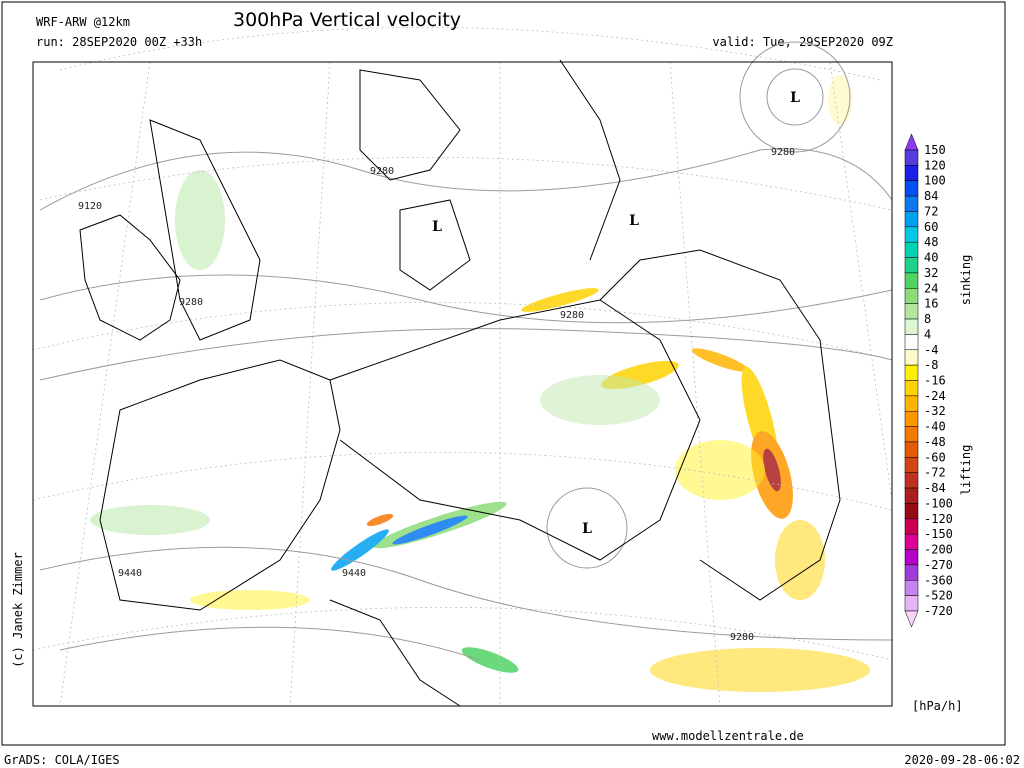  I want to click on colorbar-label: 40, so click(931, 258).